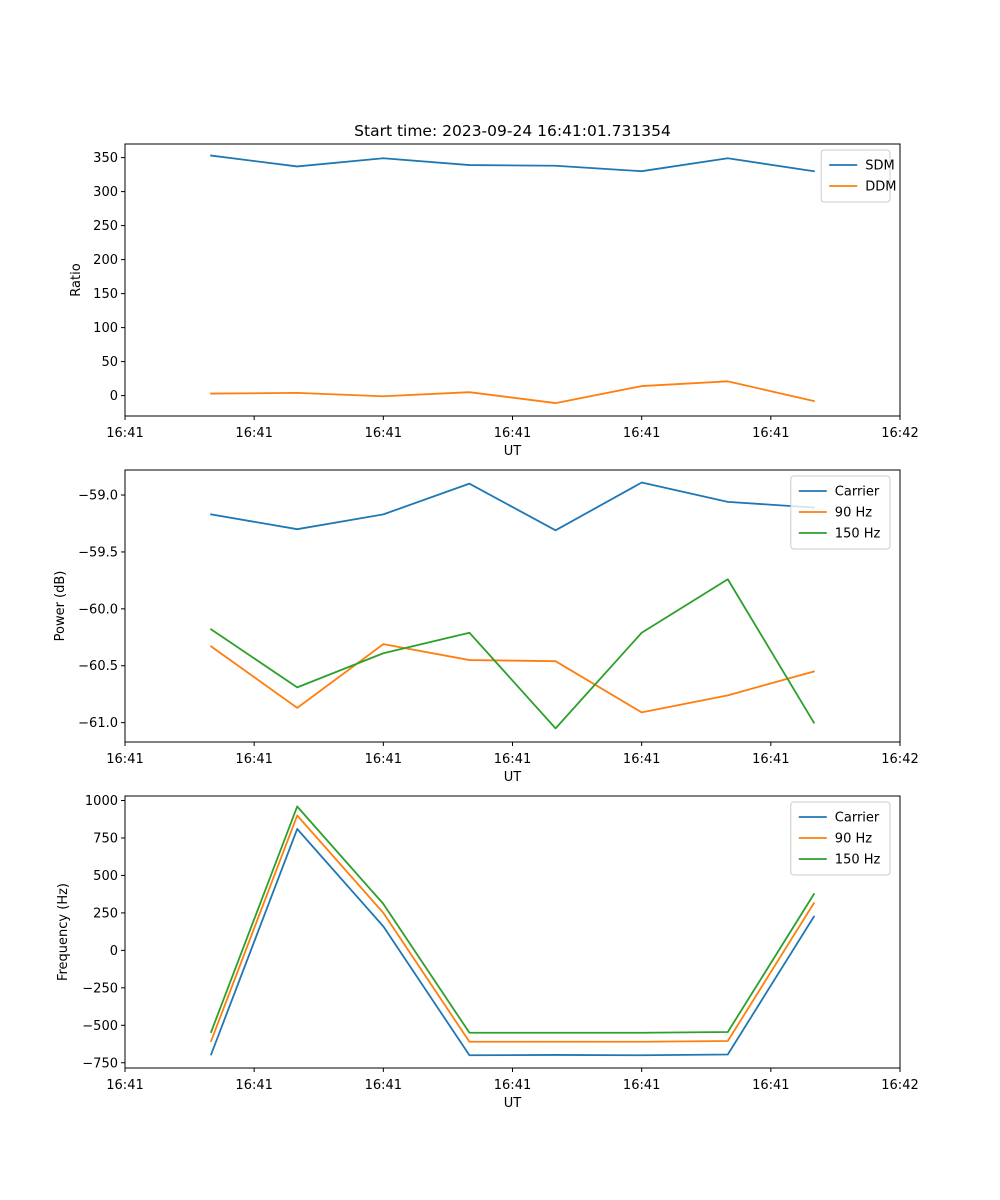 The image size is (1000, 1200). I want to click on y-tick-label: 350, so click(105, 158).